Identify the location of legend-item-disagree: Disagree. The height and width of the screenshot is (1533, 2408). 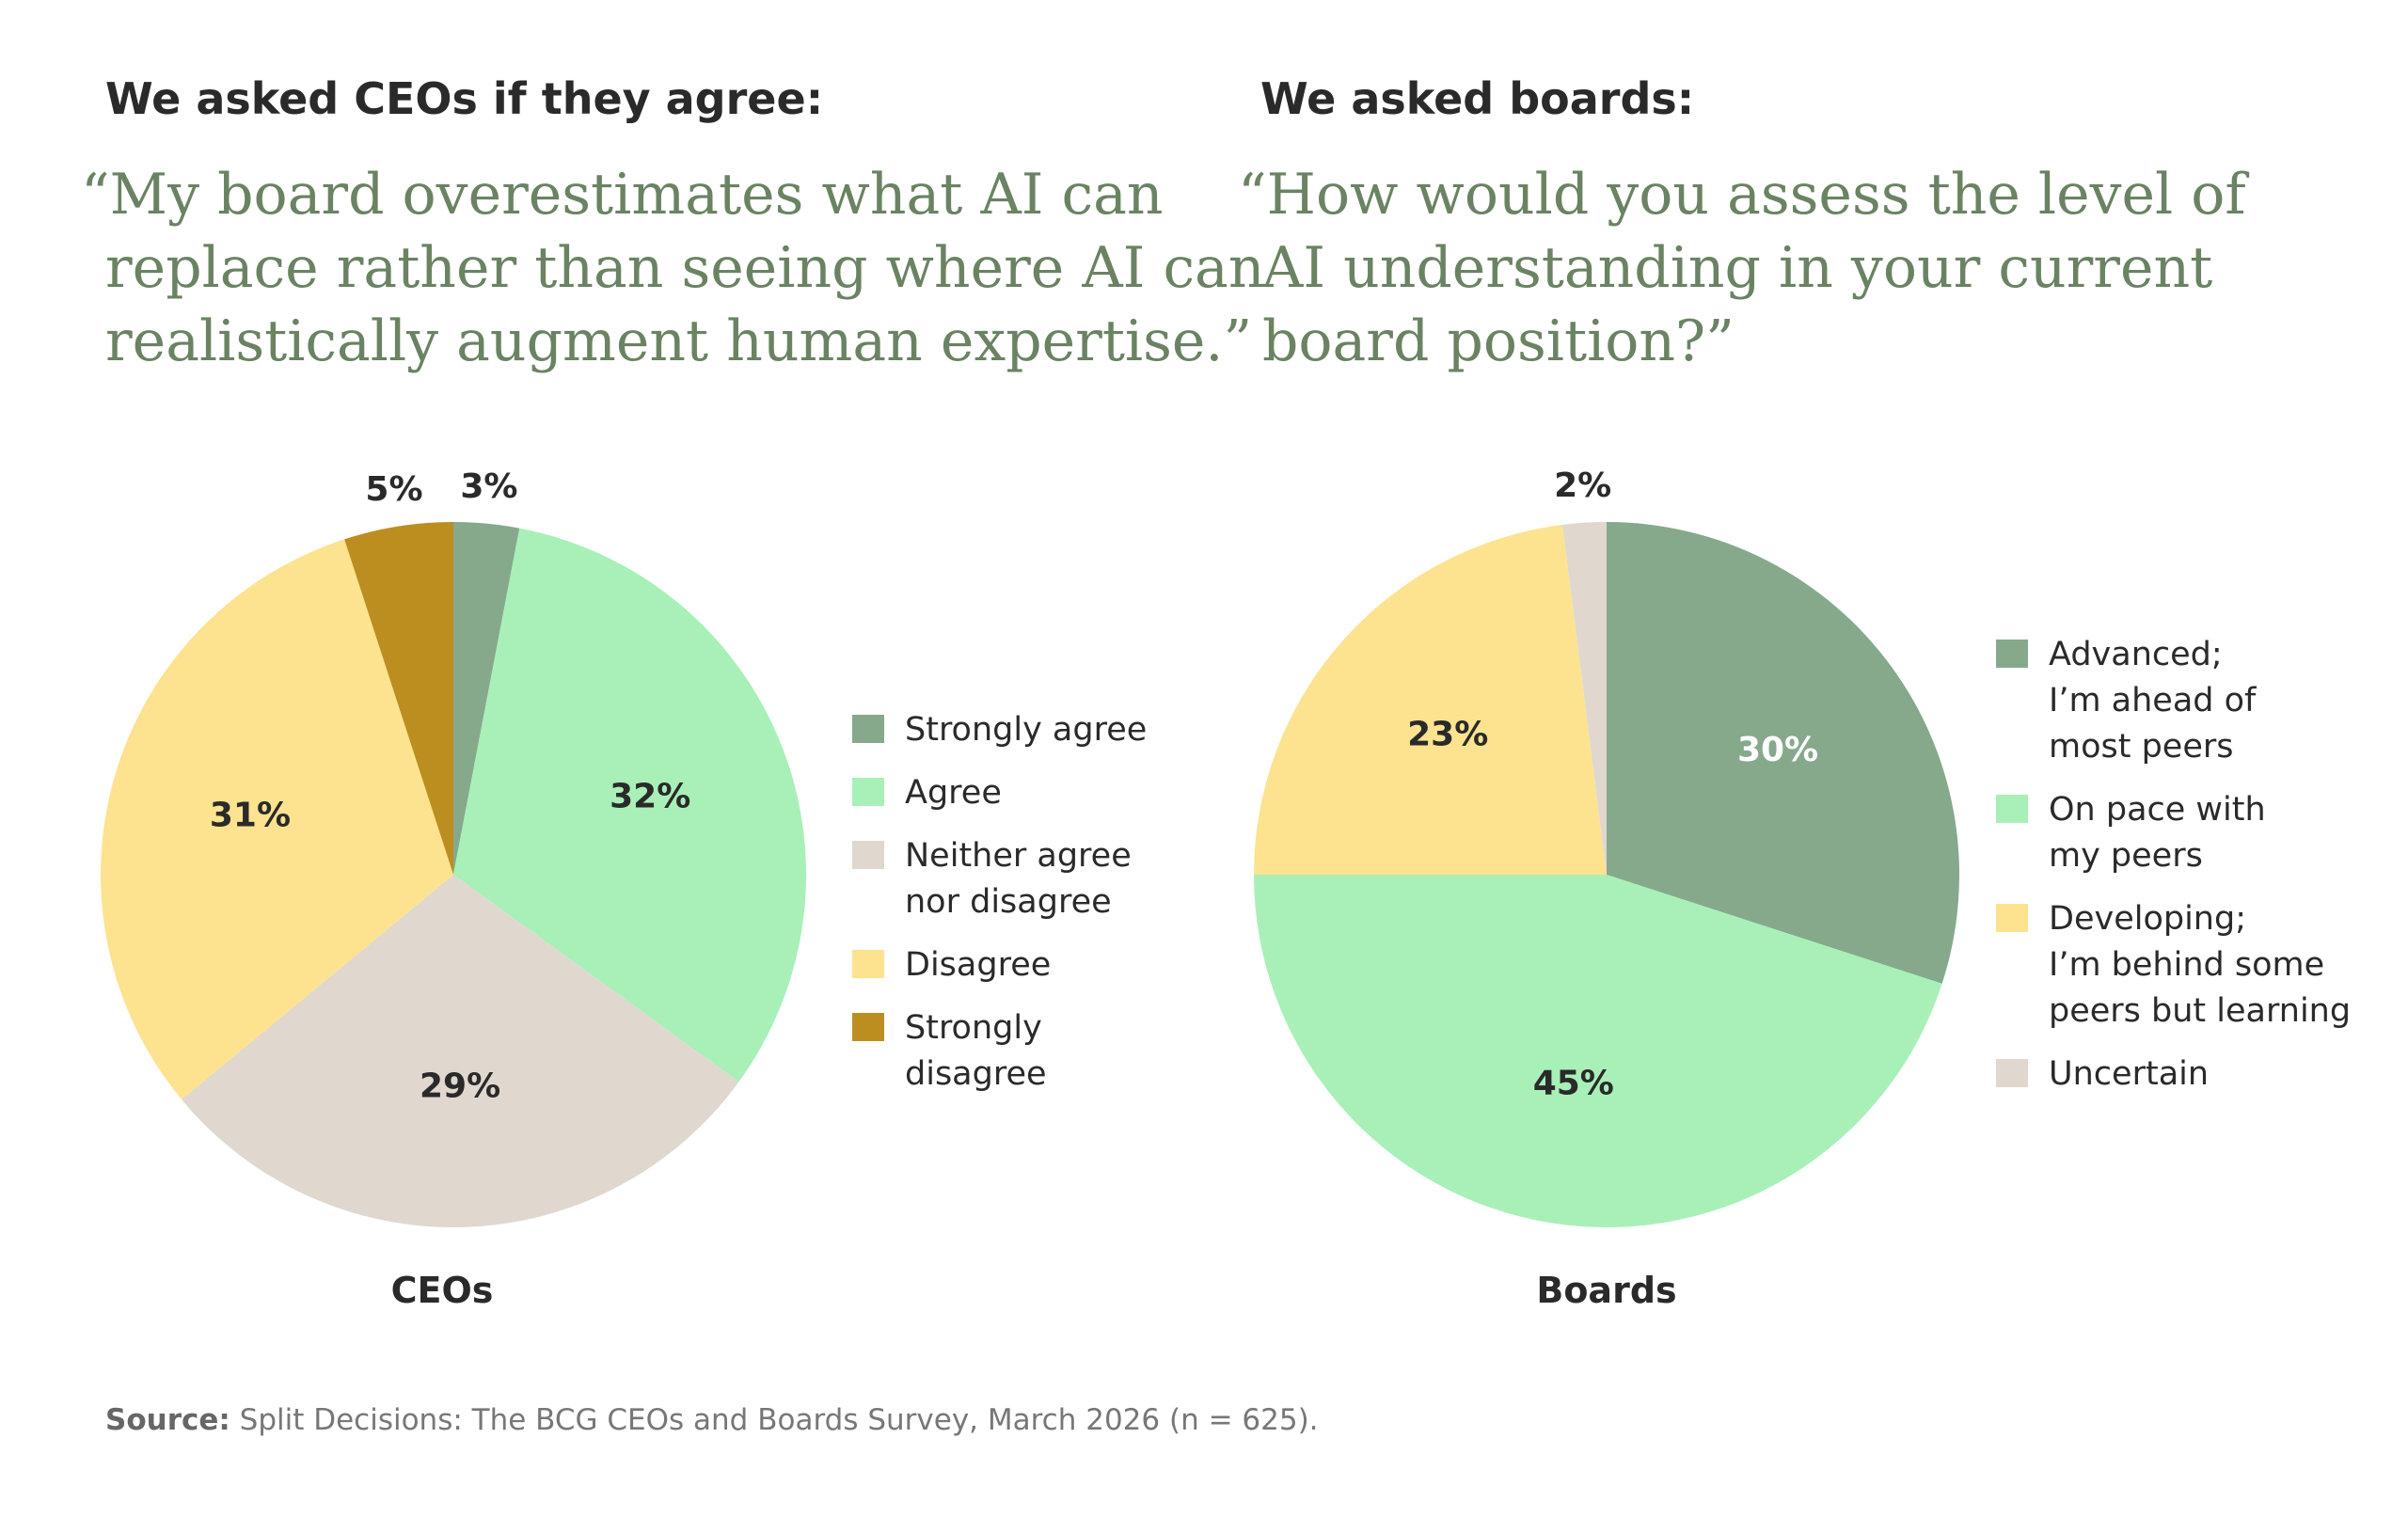
(1019, 965).